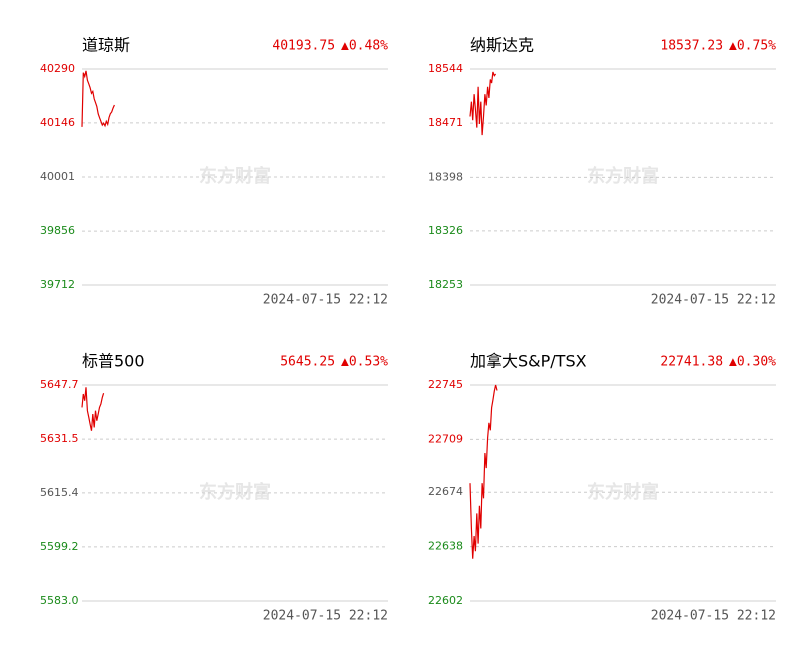  I want to click on last-price: ▲0.30%, so click(752, 362).